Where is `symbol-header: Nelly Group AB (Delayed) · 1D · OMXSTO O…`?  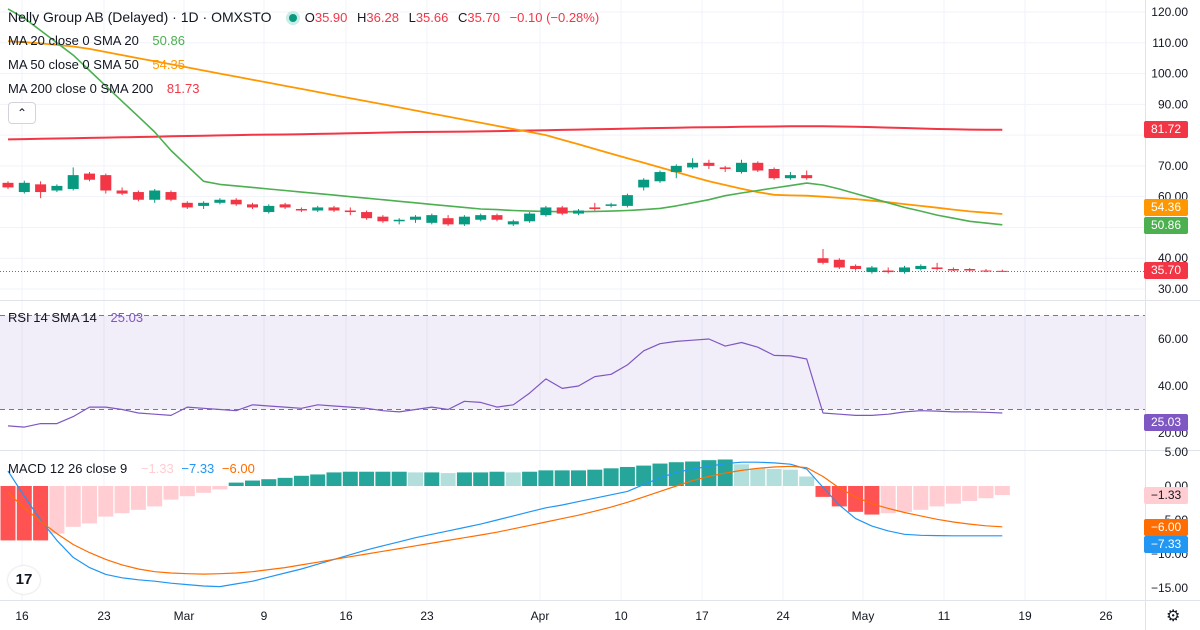
symbol-header: Nelly Group AB (Delayed) · 1D · OMXSTO O… is located at coordinates (306, 17).